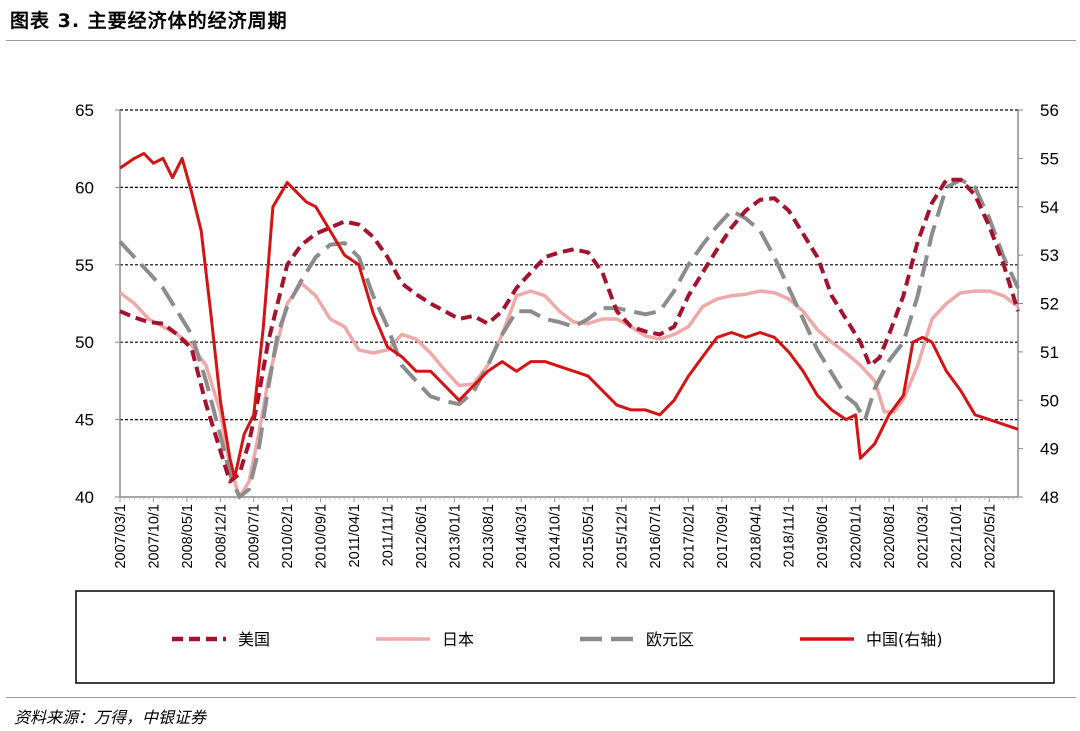  What do you see at coordinates (255, 536) in the screenshot?
I see `x-tick-label: 2009/07/1` at bounding box center [255, 536].